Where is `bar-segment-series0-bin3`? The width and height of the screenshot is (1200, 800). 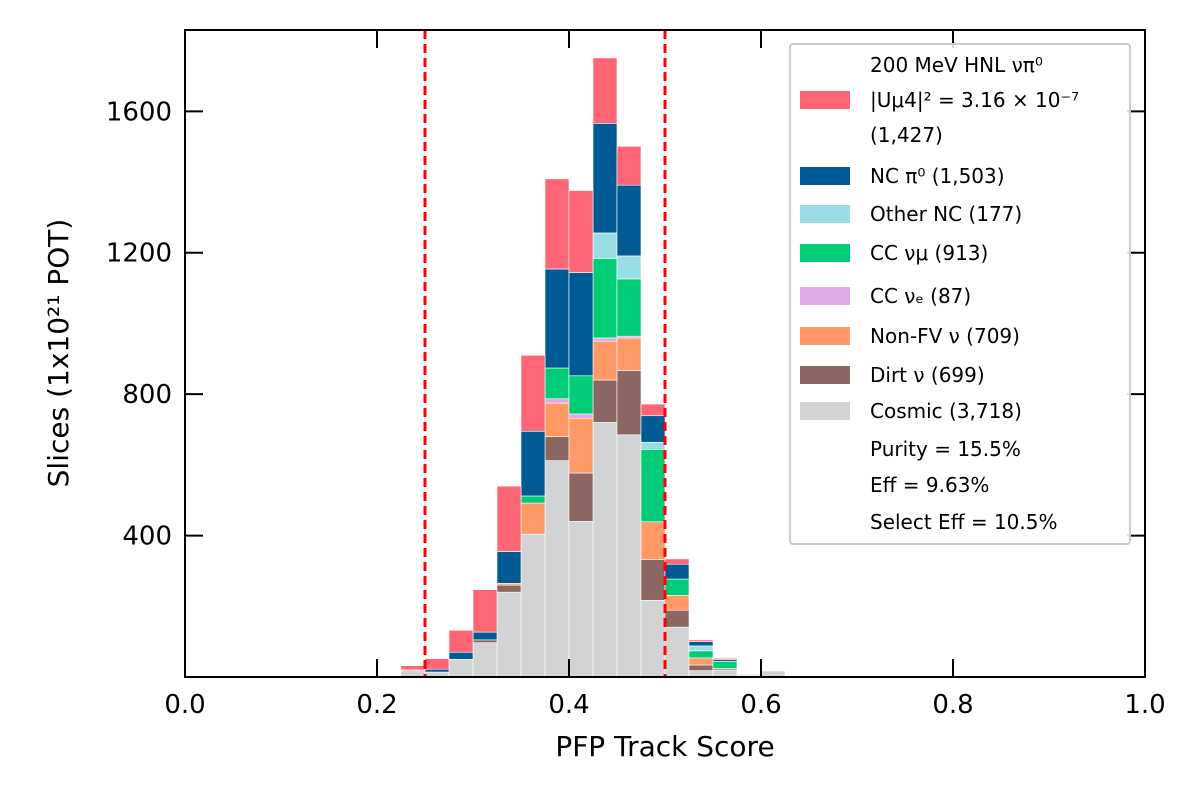
bar-segment-series0-bin3 is located at coordinates (485, 660).